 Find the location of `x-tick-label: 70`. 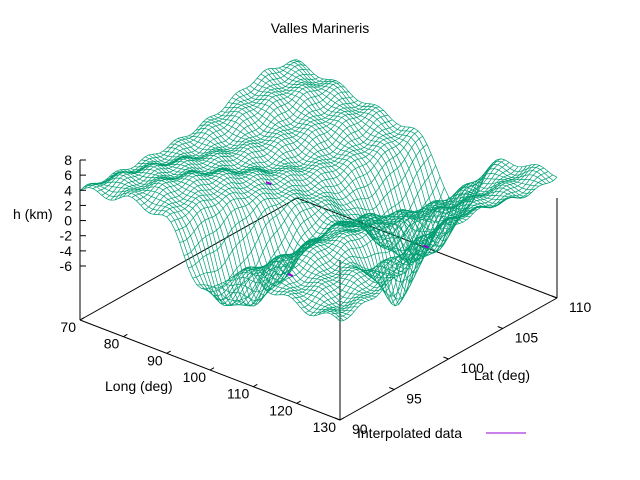

x-tick-label: 70 is located at coordinates (68, 327).